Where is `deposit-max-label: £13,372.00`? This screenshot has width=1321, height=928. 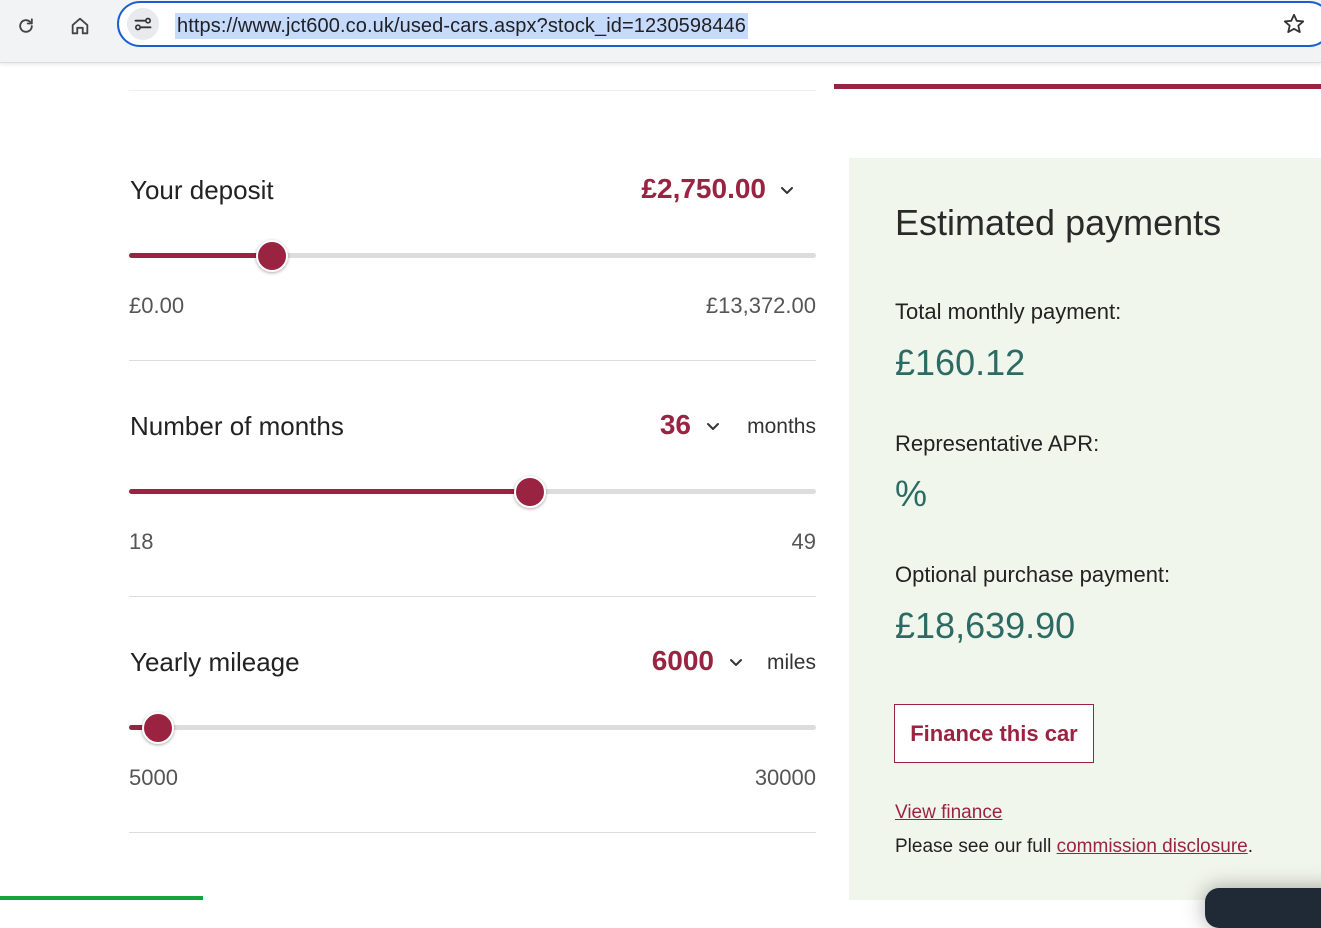
deposit-max-label: £13,372.00 is located at coordinates (760, 305).